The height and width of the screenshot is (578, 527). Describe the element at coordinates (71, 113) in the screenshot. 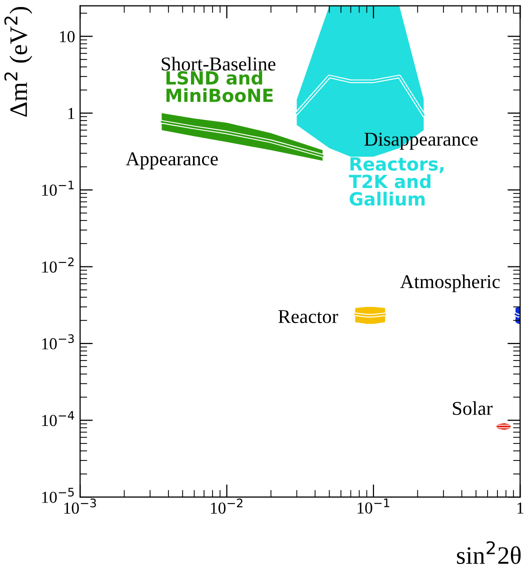

I see `y-tick-label: 1` at that location.